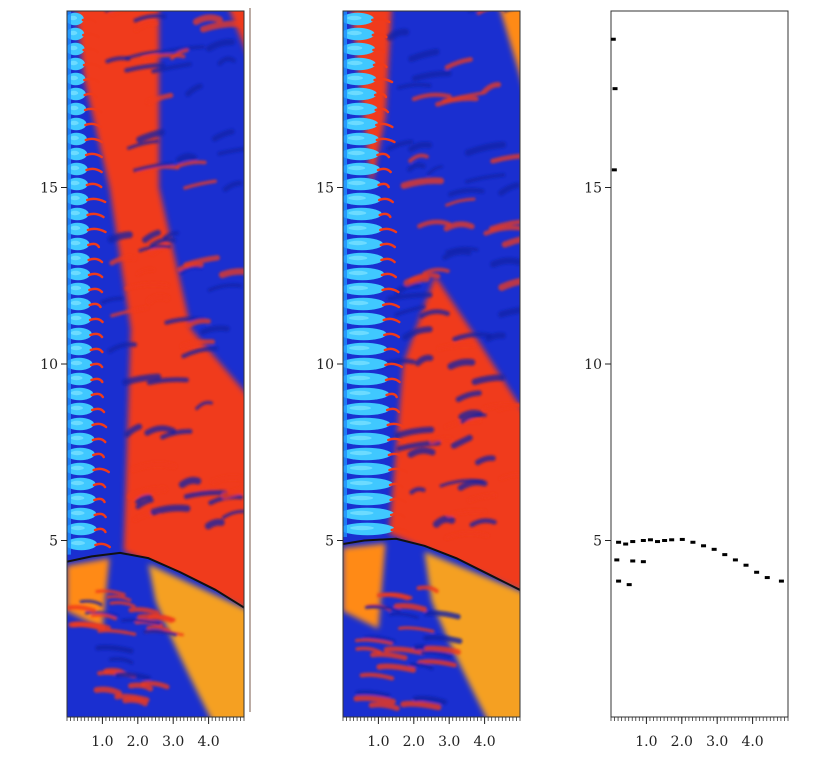 The height and width of the screenshot is (768, 831). I want to click on panel-left-y-tick-label: 10, so click(49, 365).